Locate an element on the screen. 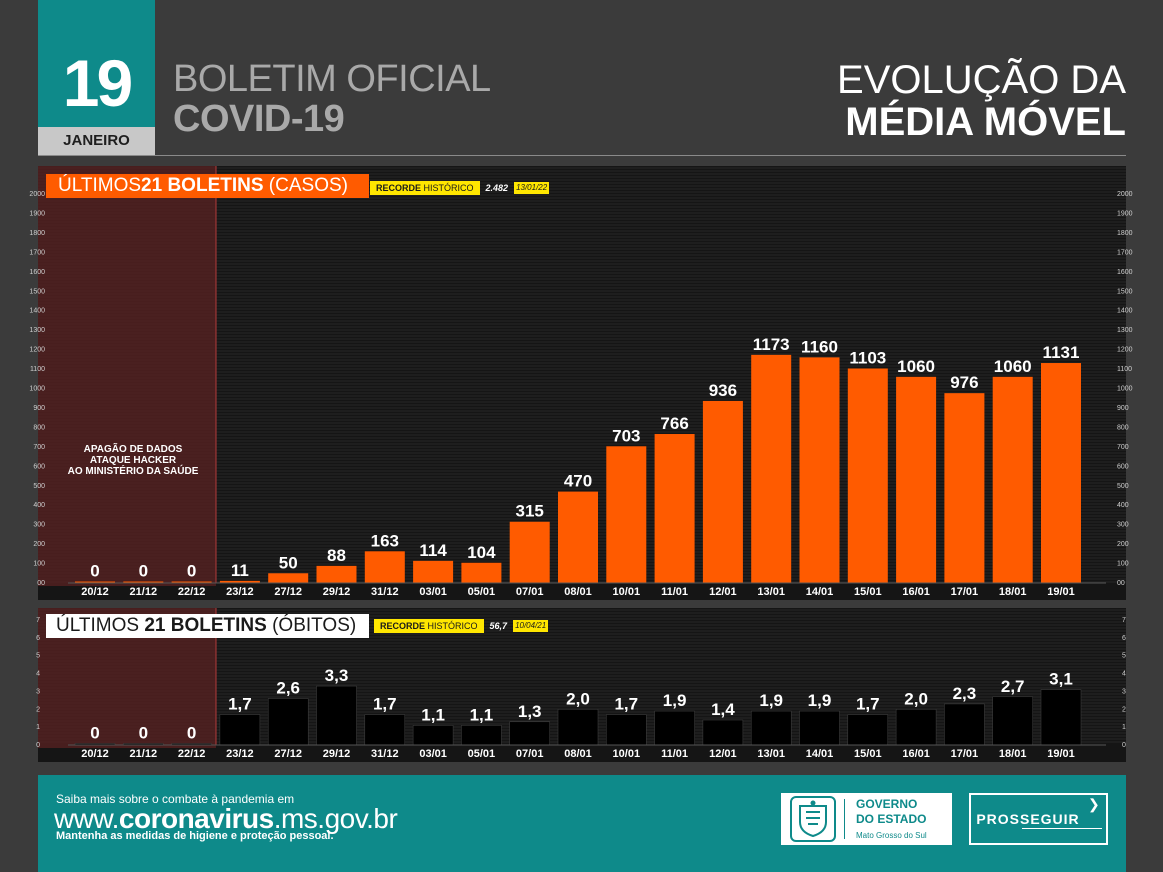 Image resolution: width=1163 pixels, height=872 pixels. cases-bar-label: 114 is located at coordinates (433, 550).